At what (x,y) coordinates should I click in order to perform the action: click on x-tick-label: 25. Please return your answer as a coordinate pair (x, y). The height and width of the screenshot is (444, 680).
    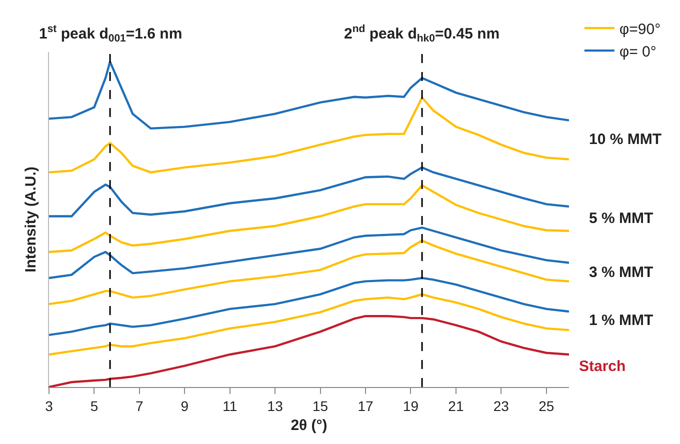
    Looking at the image, I should click on (546, 406).